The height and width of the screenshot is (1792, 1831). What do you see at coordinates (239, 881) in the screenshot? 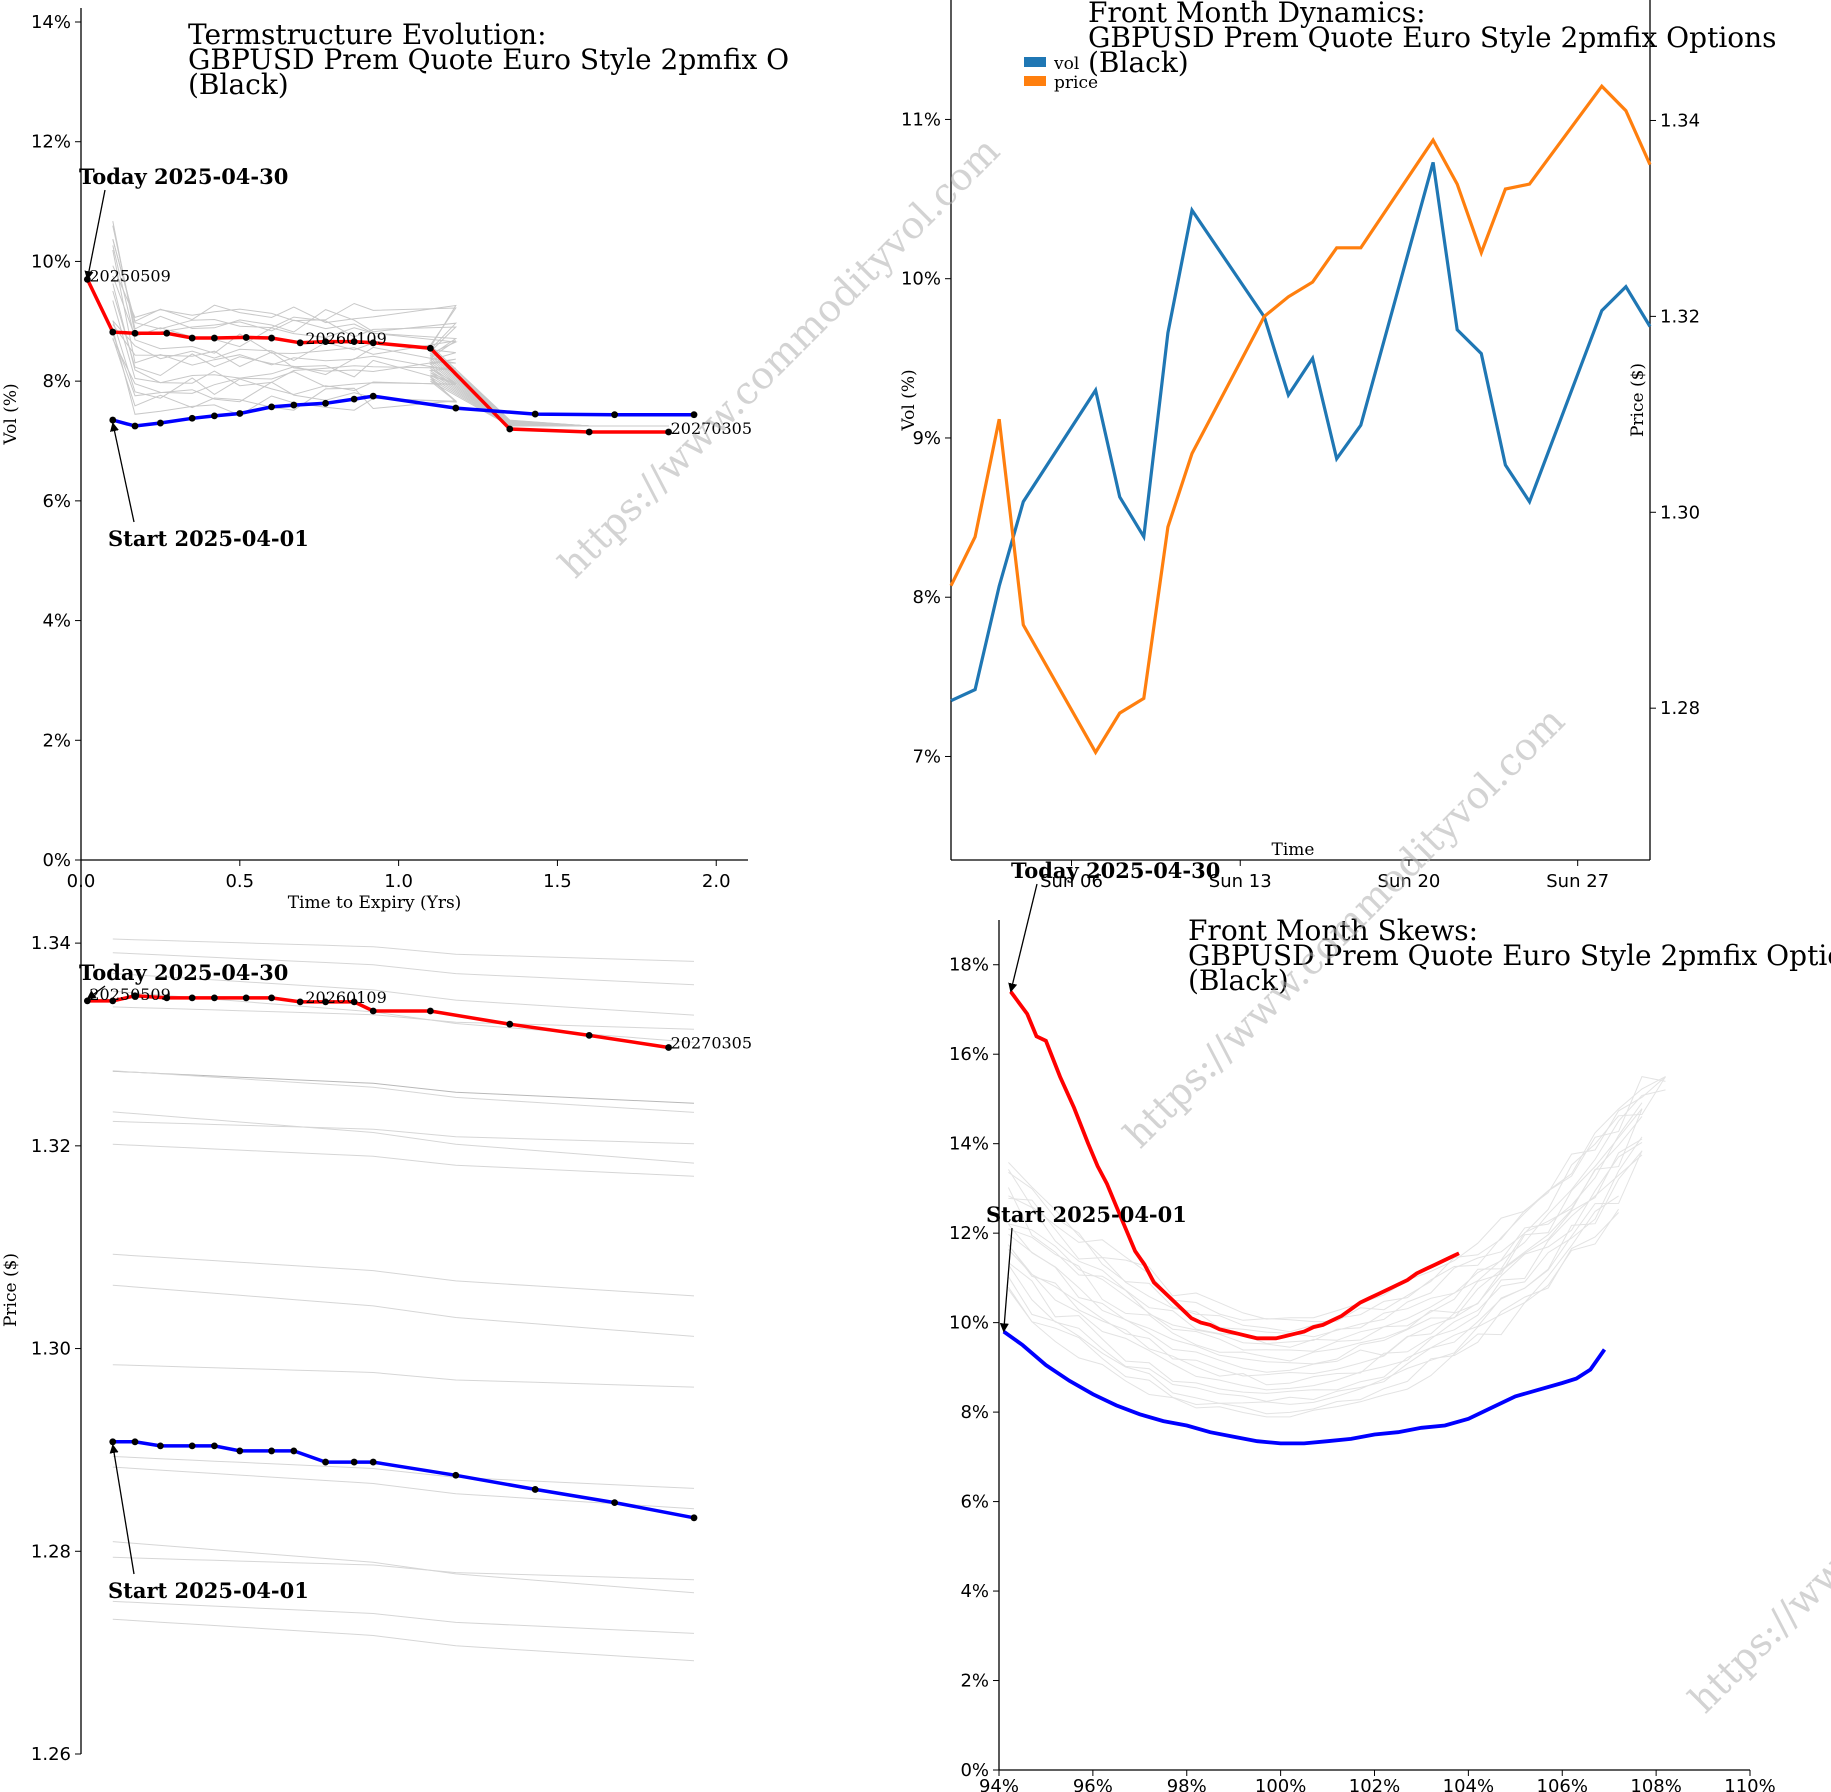
I see `x-tick-label: 0.5` at bounding box center [239, 881].